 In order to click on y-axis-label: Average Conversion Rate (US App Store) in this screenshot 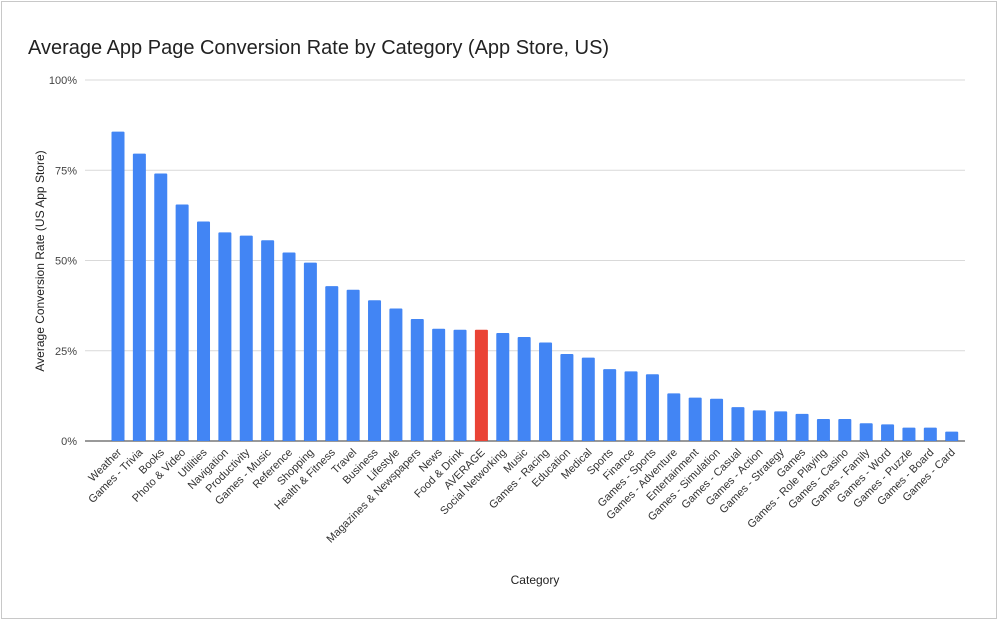, I will do `click(40, 260)`.